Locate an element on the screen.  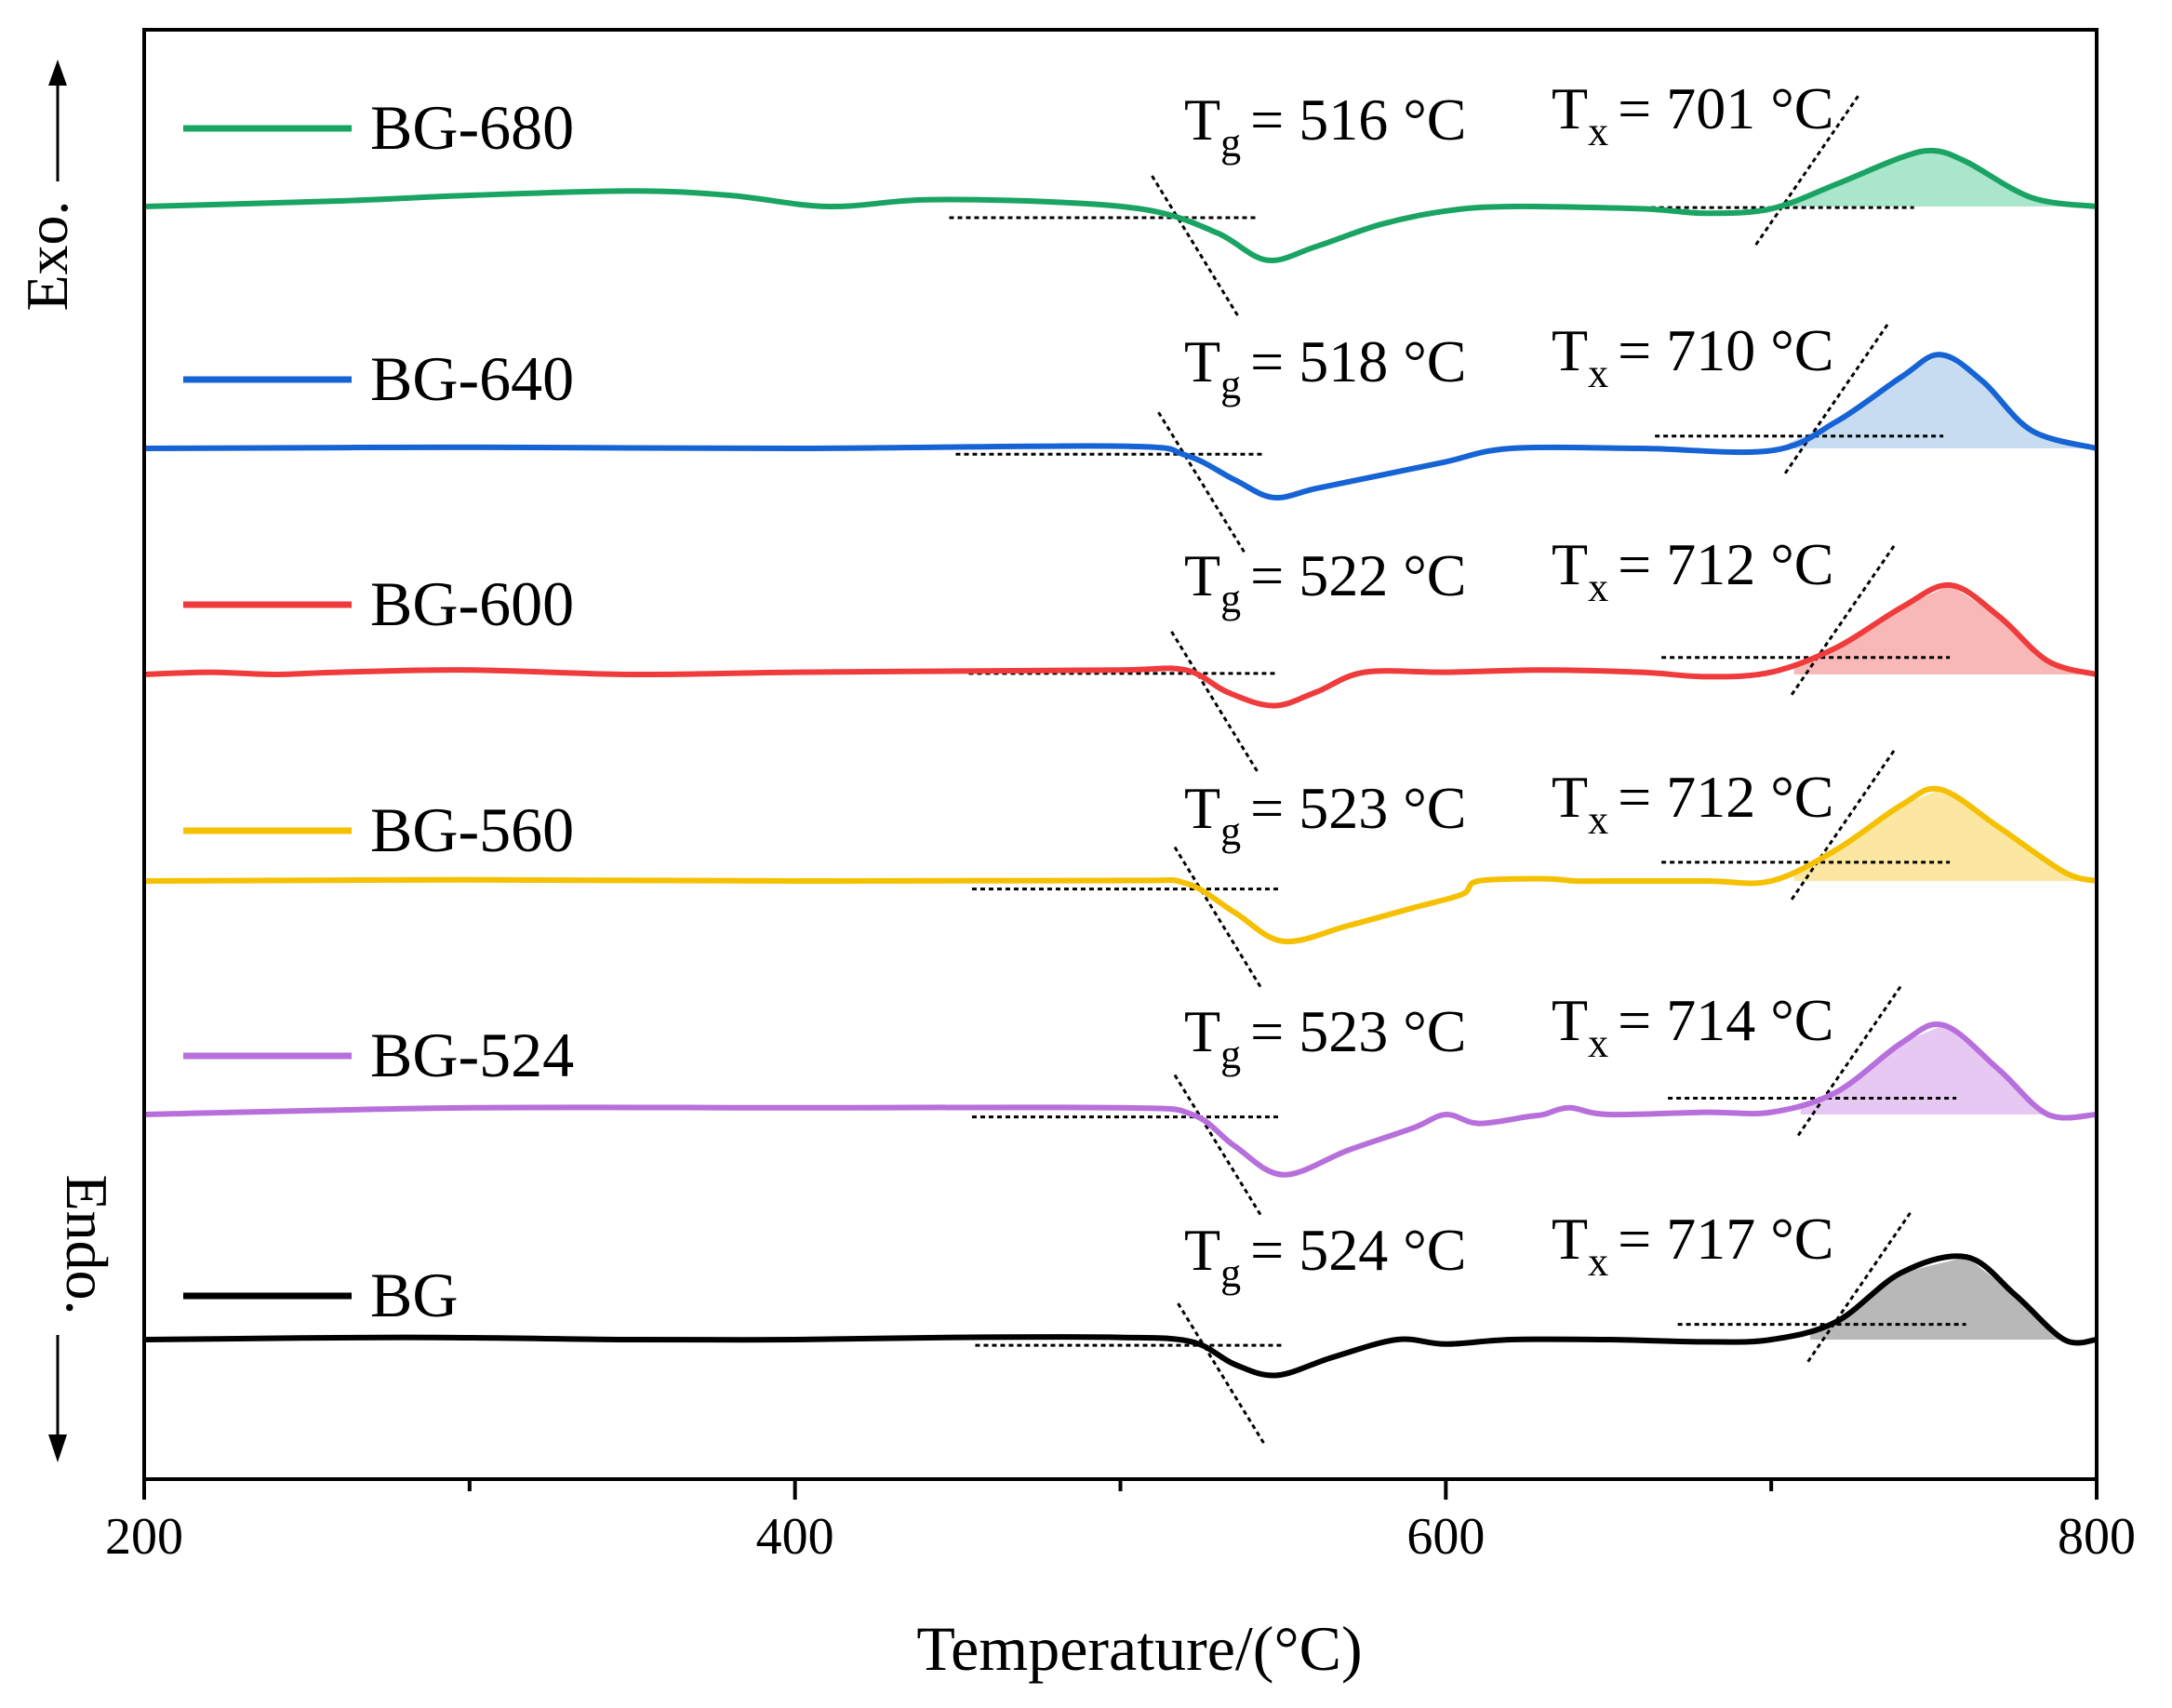
tx-annotation: Tx = 717 °C is located at coordinates (1692, 1245).